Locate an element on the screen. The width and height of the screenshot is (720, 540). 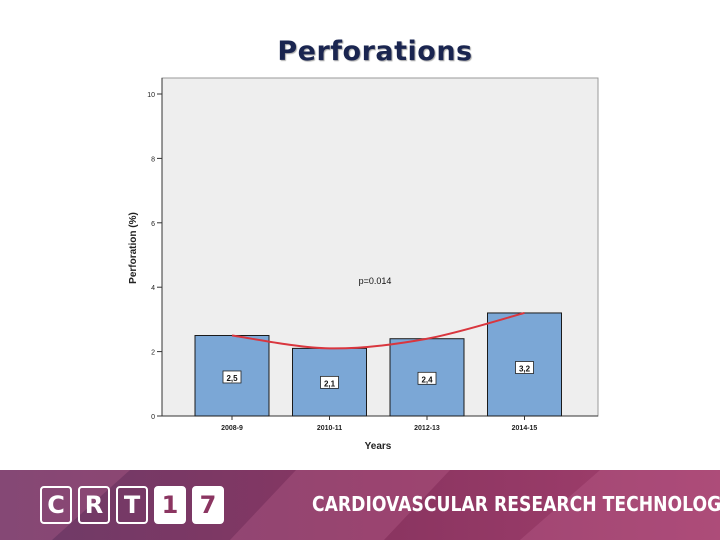
x-axis-label: Years is located at coordinates (378, 446).